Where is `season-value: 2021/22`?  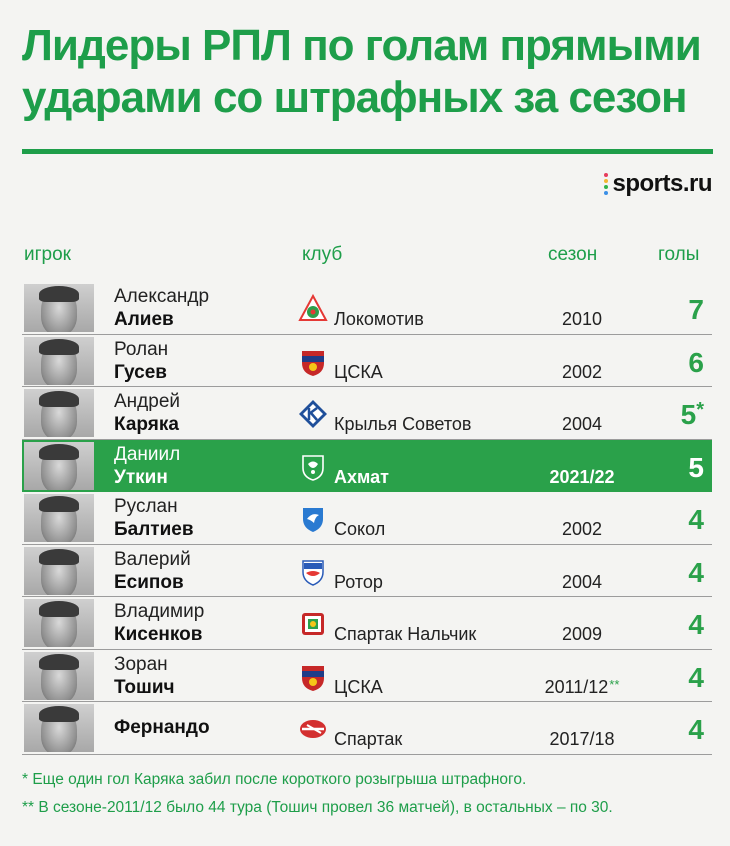
season-value: 2021/22 is located at coordinates (582, 476).